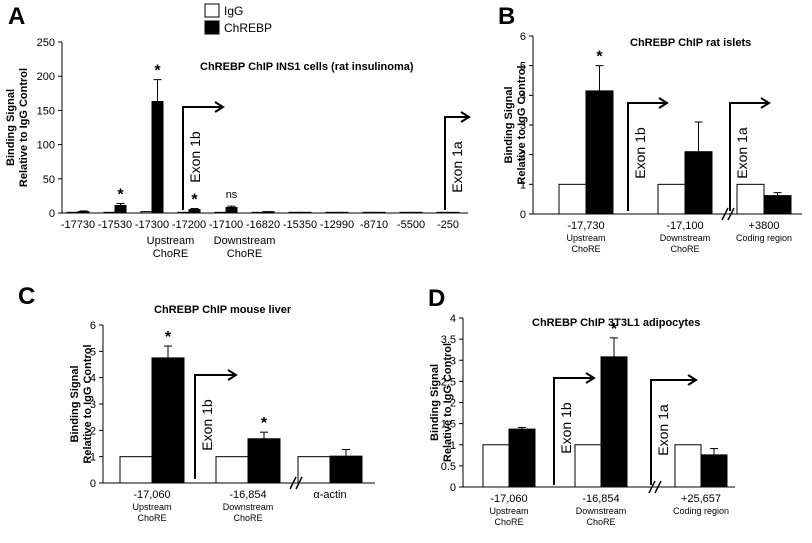 The image size is (812, 543). Describe the element at coordinates (523, 37) in the screenshot. I see `panel-b-ytick-label: 6` at that location.